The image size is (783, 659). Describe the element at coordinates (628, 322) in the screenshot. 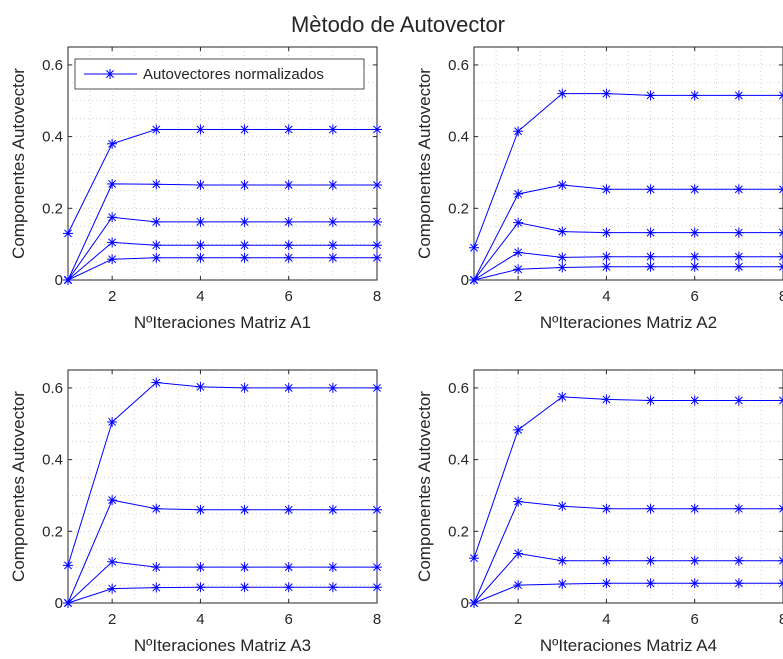

I see `x-axis-label: NºIteraciones Matriz A2` at that location.